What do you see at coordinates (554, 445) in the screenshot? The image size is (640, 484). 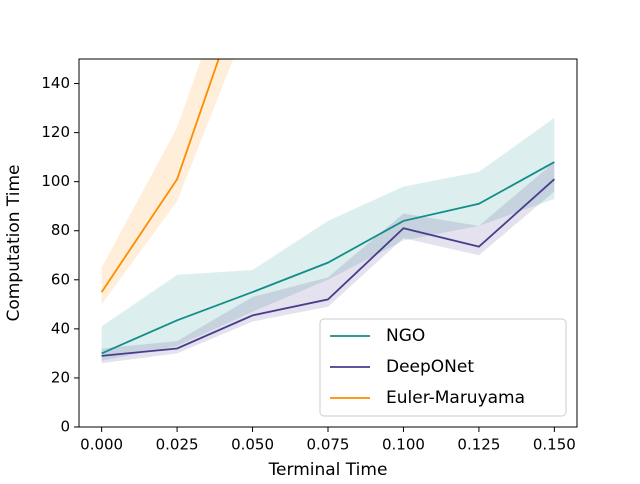 I see `x-tick-label: 0.150` at bounding box center [554, 445].